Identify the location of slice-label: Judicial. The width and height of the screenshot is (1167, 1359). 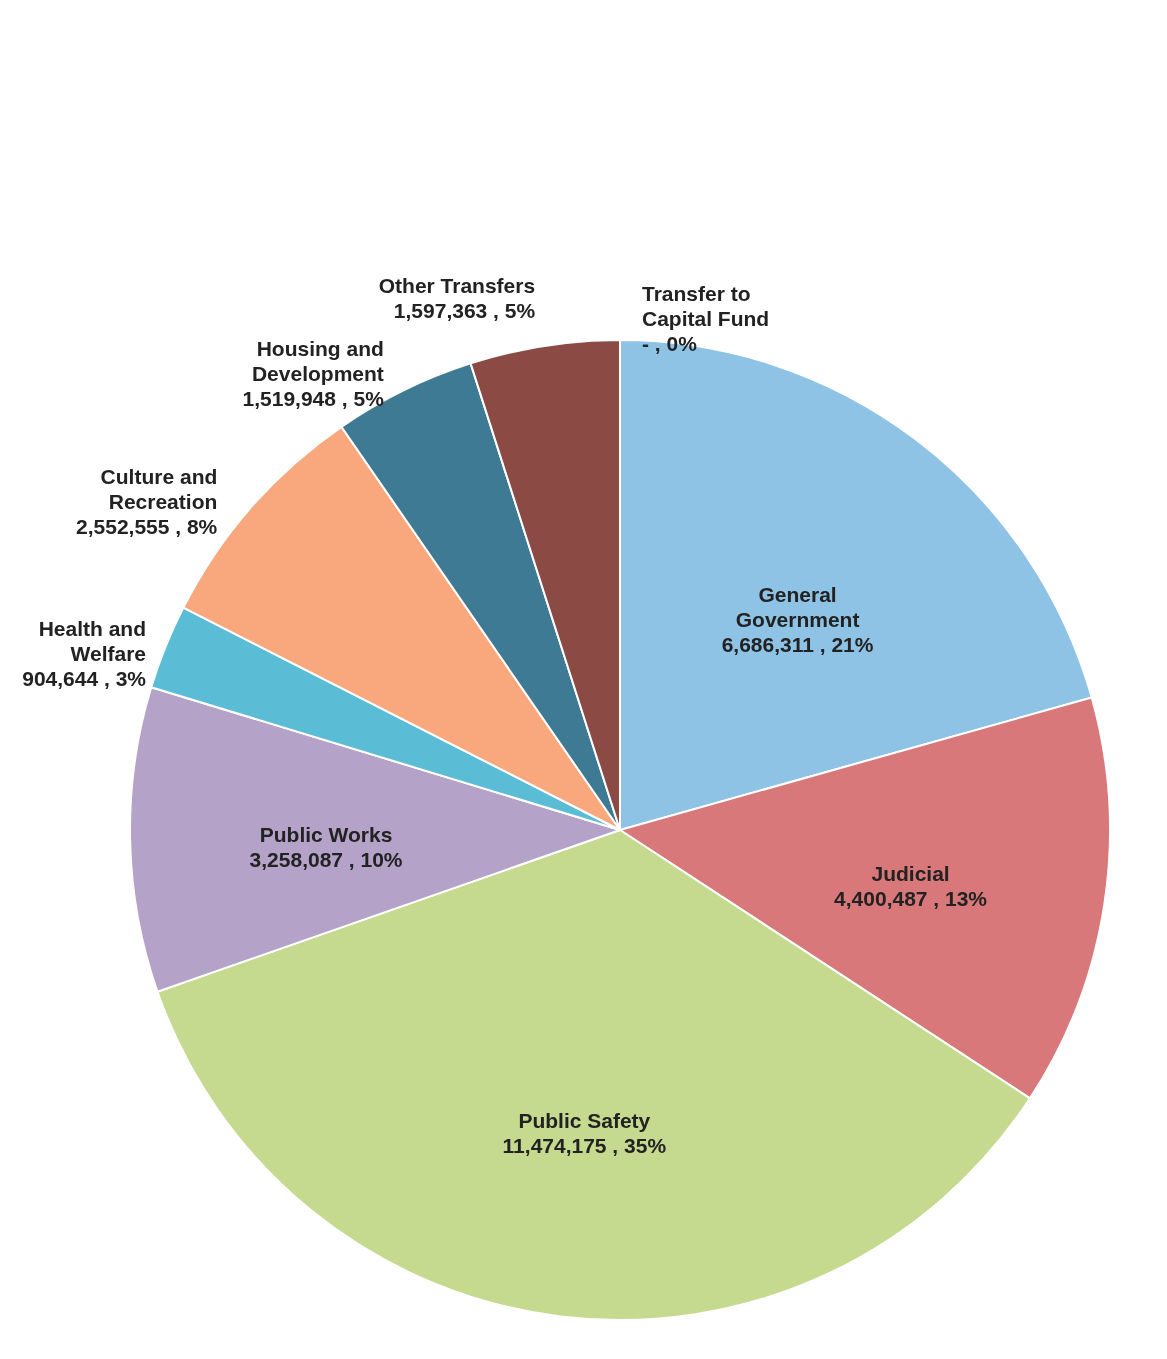
(910, 873).